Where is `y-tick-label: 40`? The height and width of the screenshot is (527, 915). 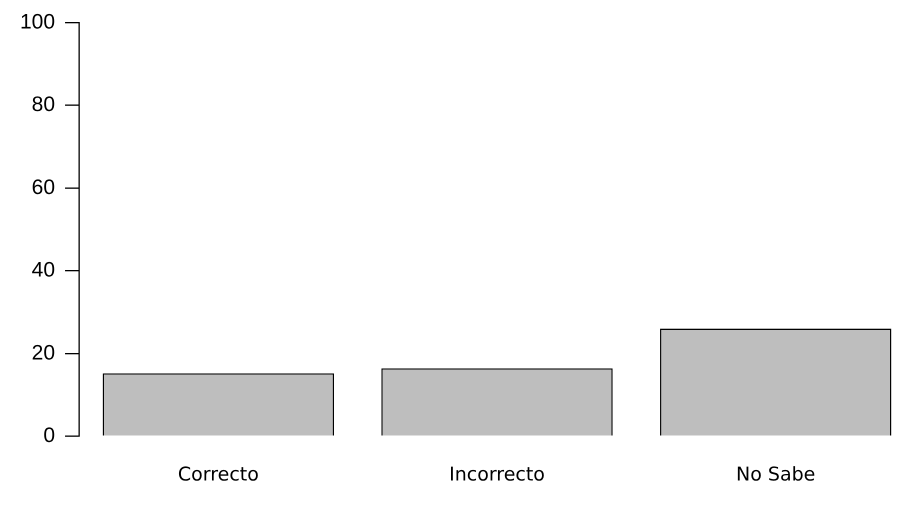
y-tick-label: 40 is located at coordinates (44, 270).